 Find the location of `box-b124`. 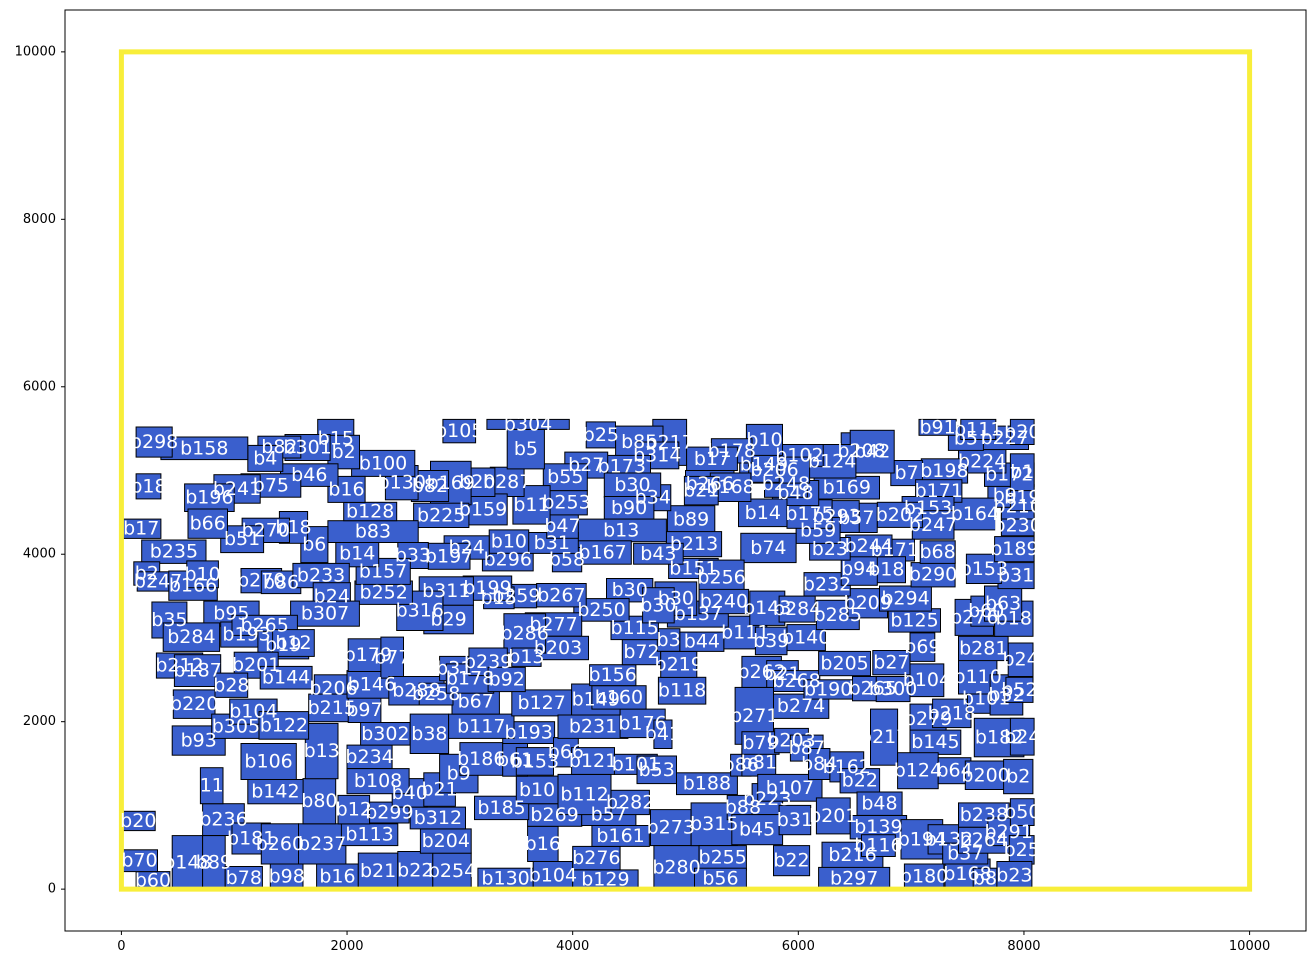

box-b124 is located at coordinates (918, 771).